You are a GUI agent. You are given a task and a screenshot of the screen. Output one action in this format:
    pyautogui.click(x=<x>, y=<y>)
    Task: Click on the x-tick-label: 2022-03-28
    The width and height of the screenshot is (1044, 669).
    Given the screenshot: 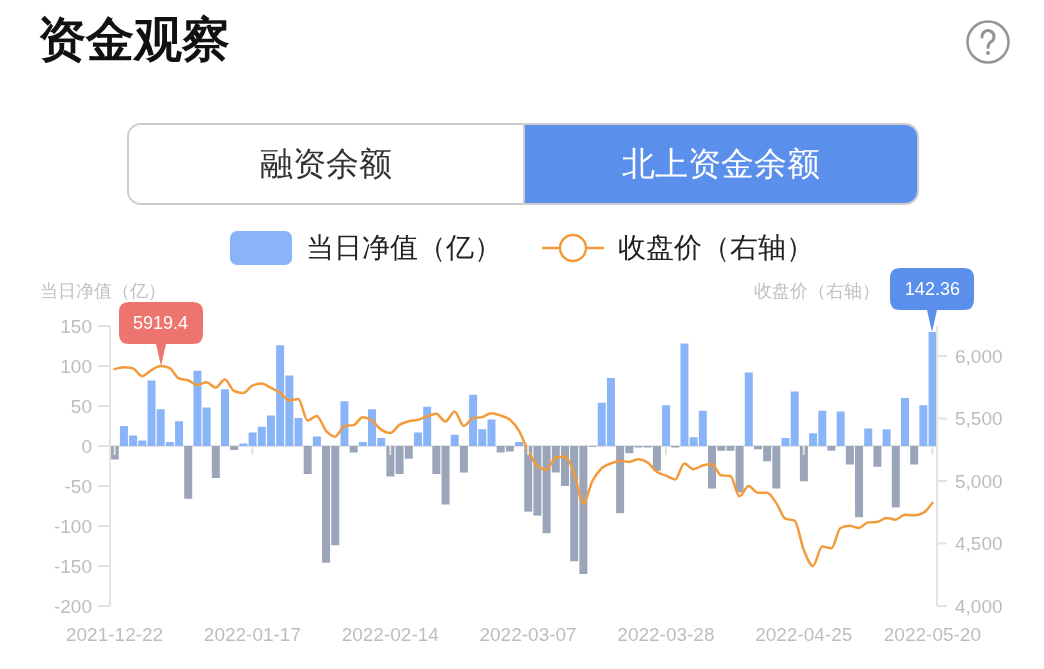 What is the action you would take?
    pyautogui.click(x=666, y=634)
    